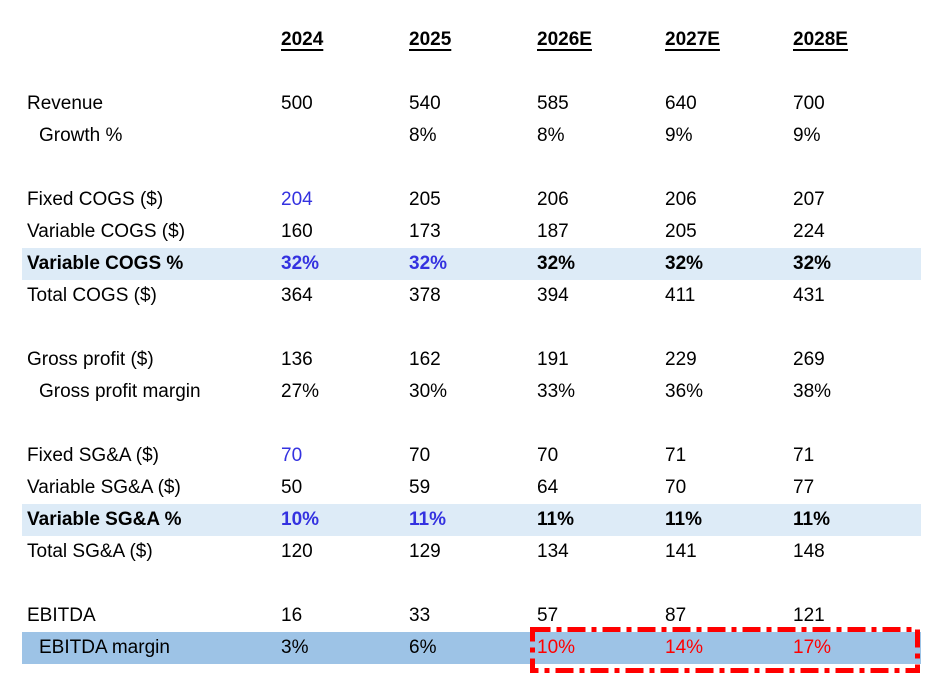  Describe the element at coordinates (548, 615) in the screenshot. I see `value-cell: 57` at that location.